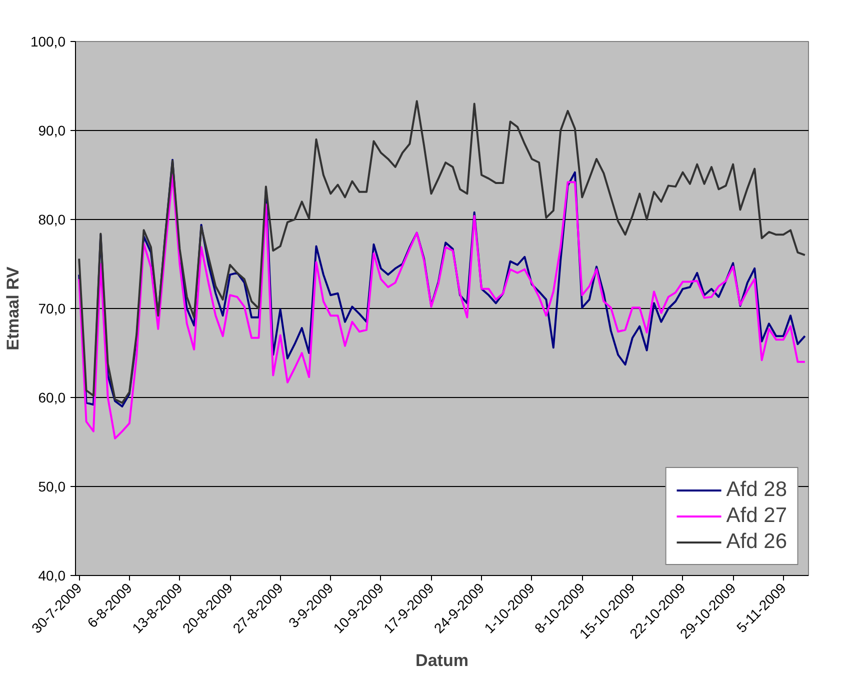 This screenshot has width=841, height=673. I want to click on legend-label: Afd 26, so click(756, 542).